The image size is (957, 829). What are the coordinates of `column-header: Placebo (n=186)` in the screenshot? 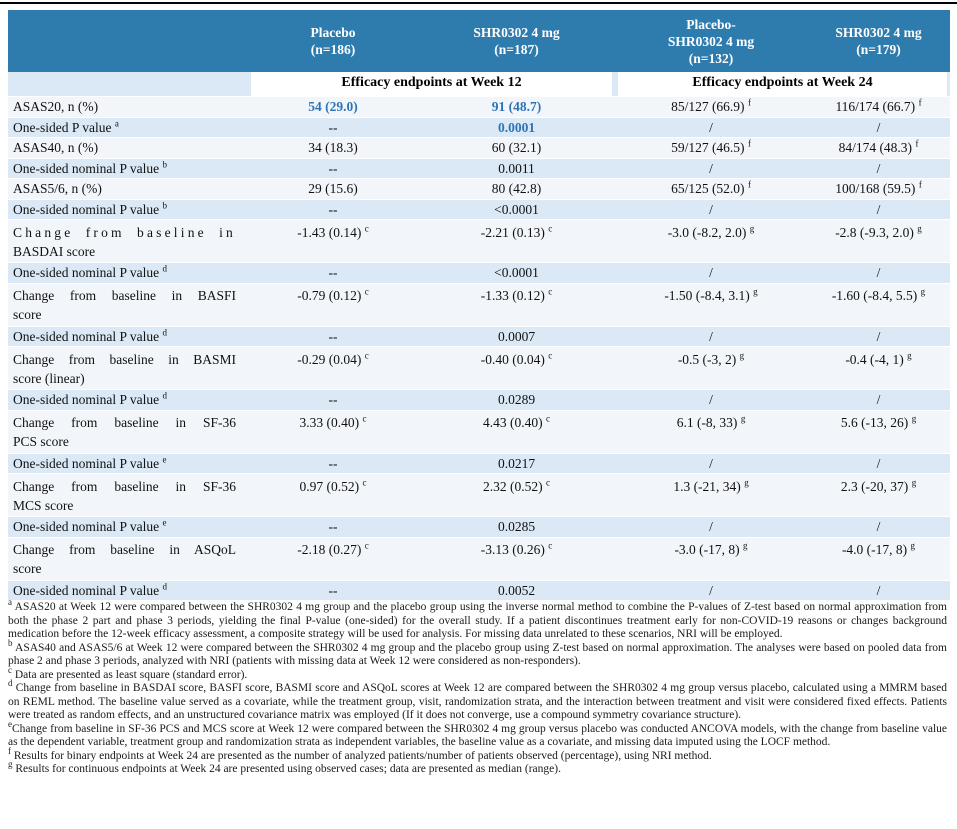 It's located at (333, 41).